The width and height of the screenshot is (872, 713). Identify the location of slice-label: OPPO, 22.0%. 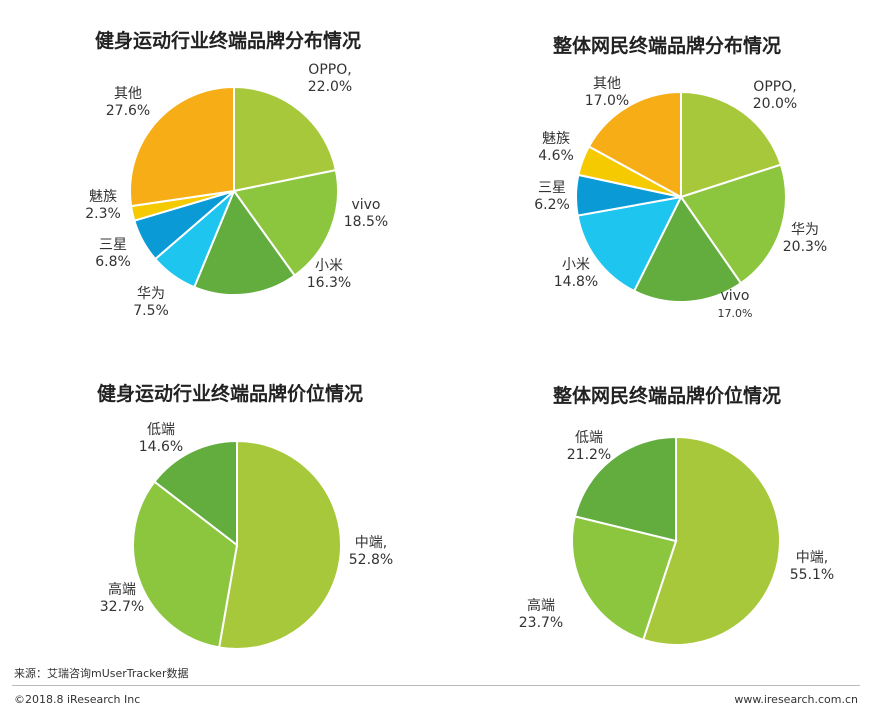
(330, 79).